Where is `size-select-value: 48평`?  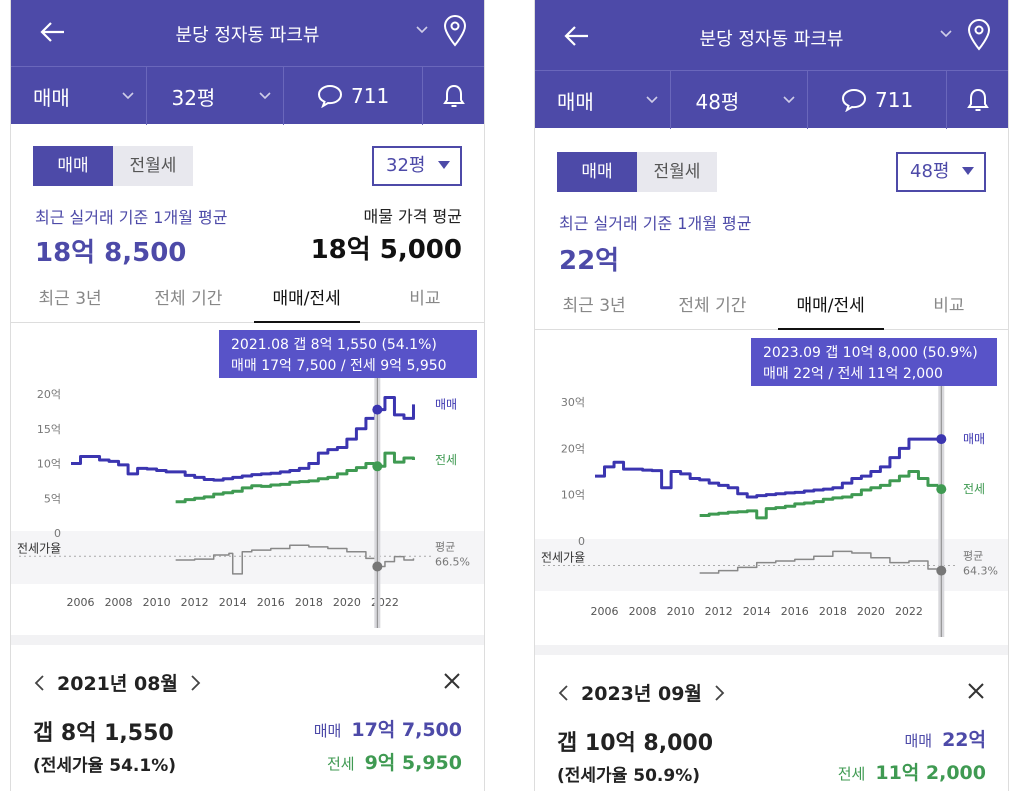 size-select-value: 48평 is located at coordinates (930, 171).